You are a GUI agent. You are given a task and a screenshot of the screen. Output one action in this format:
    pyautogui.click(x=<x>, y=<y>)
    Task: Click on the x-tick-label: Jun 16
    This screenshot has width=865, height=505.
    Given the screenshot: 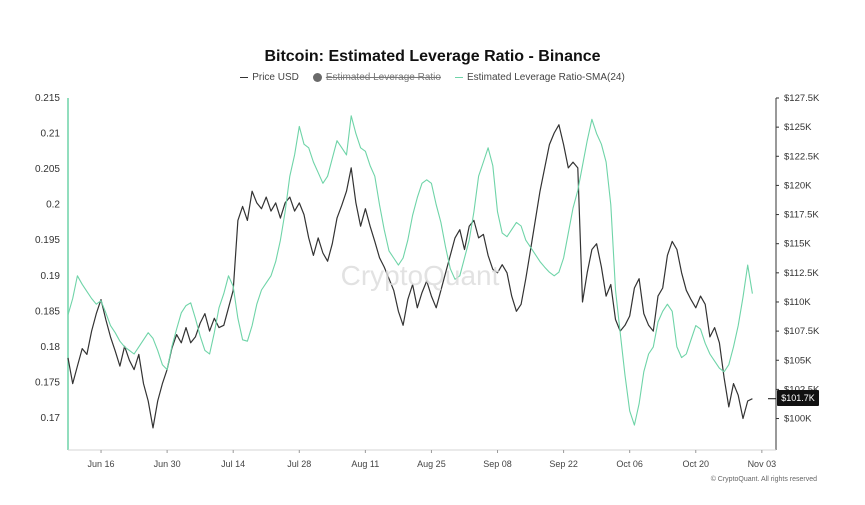 What is the action you would take?
    pyautogui.click(x=101, y=464)
    